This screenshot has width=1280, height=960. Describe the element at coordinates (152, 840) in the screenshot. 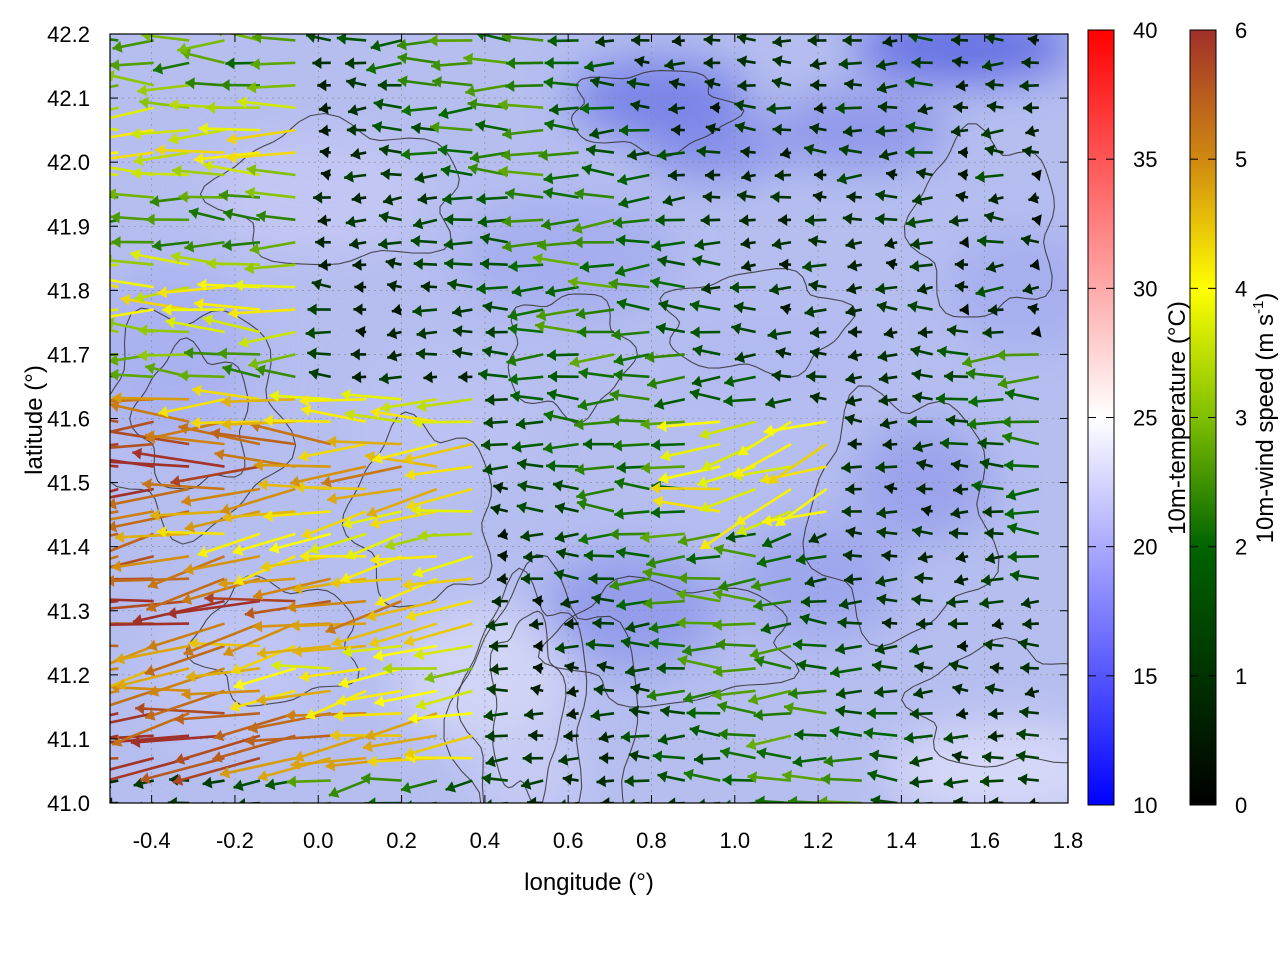

I see `x-tick-label: -0.4` at that location.